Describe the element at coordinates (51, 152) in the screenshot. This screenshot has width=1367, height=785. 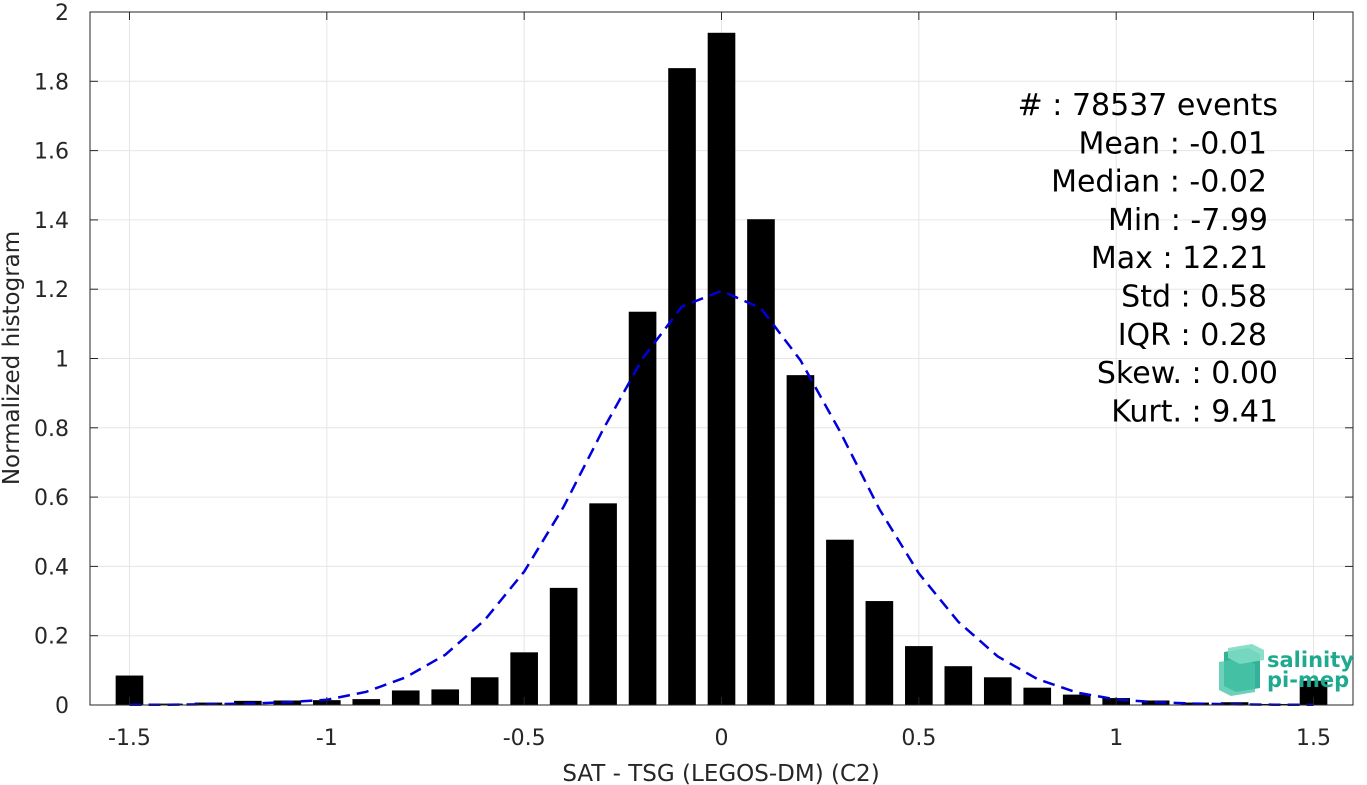
I see `y-tick-label: 1.6` at that location.